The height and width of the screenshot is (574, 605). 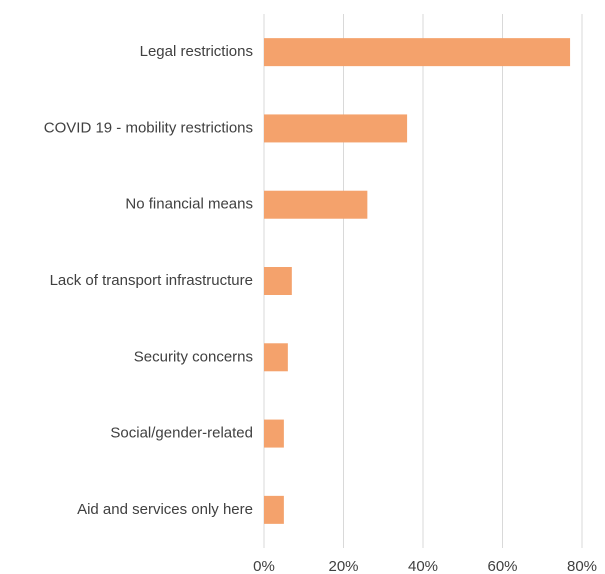 What do you see at coordinates (423, 566) in the screenshot?
I see `x-tick-label: 40%` at bounding box center [423, 566].